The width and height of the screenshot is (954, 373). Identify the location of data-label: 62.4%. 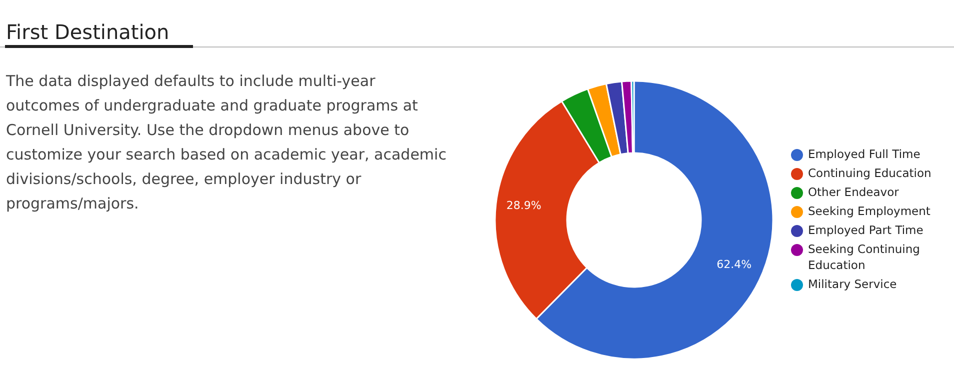
(734, 265).